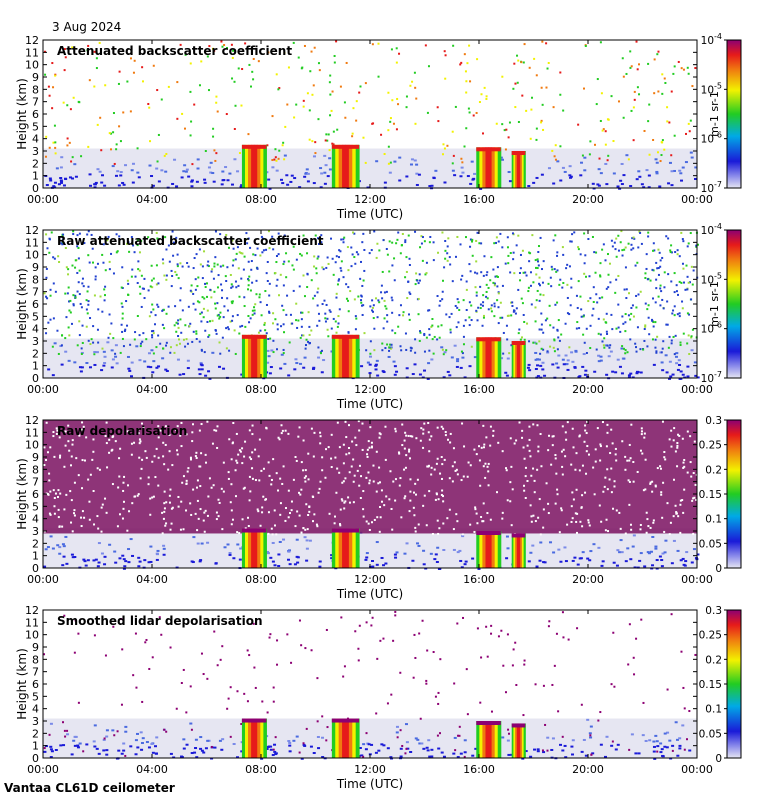 The width and height of the screenshot is (780, 800). I want to click on y-tick-label: 6, so click(35, 304).